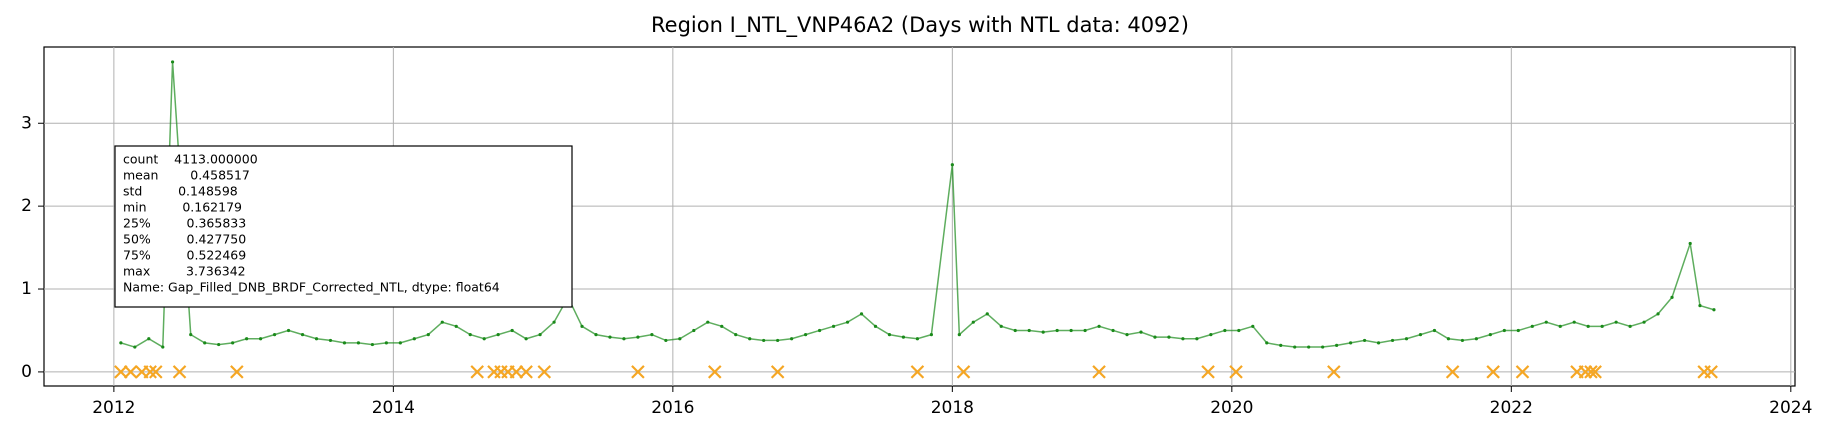 This screenshot has height=435, width=1826. Describe the element at coordinates (952, 408) in the screenshot. I see `x-tick-label: 2018` at that location.